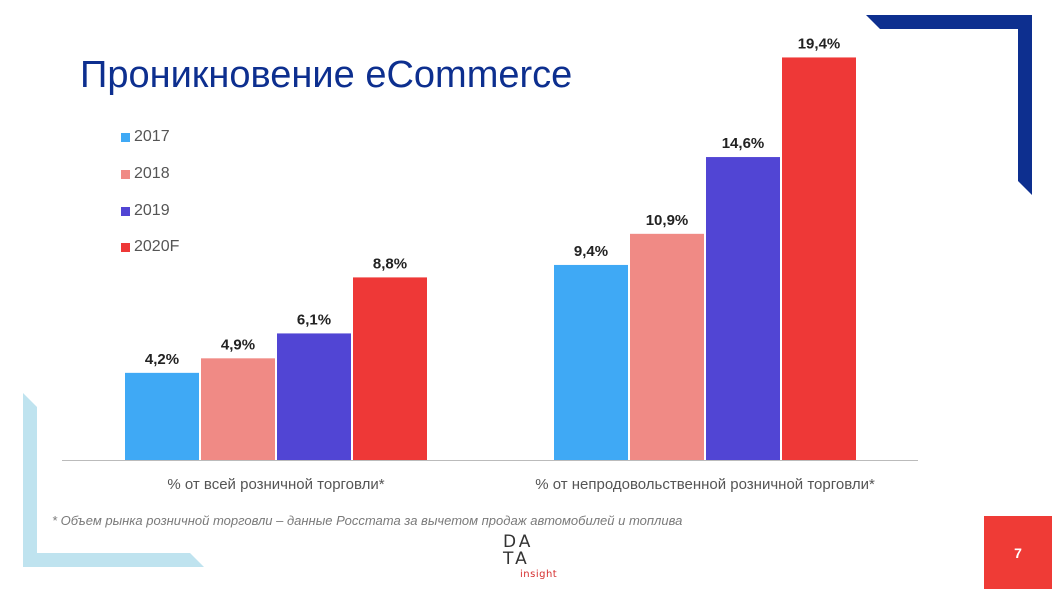 This screenshot has width=1052, height=589. What do you see at coordinates (238, 344) in the screenshot?
I see `data-label-2018-group-1: 4,9%` at bounding box center [238, 344].